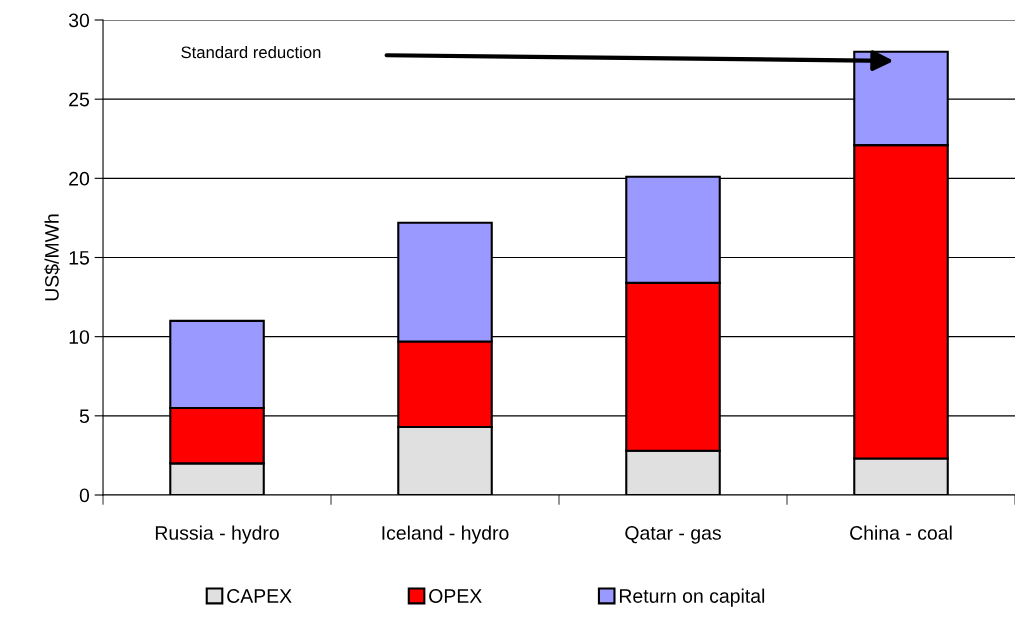 The height and width of the screenshot is (632, 1015). Describe the element at coordinates (259, 596) in the screenshot. I see `legend-label: CAPEX` at that location.